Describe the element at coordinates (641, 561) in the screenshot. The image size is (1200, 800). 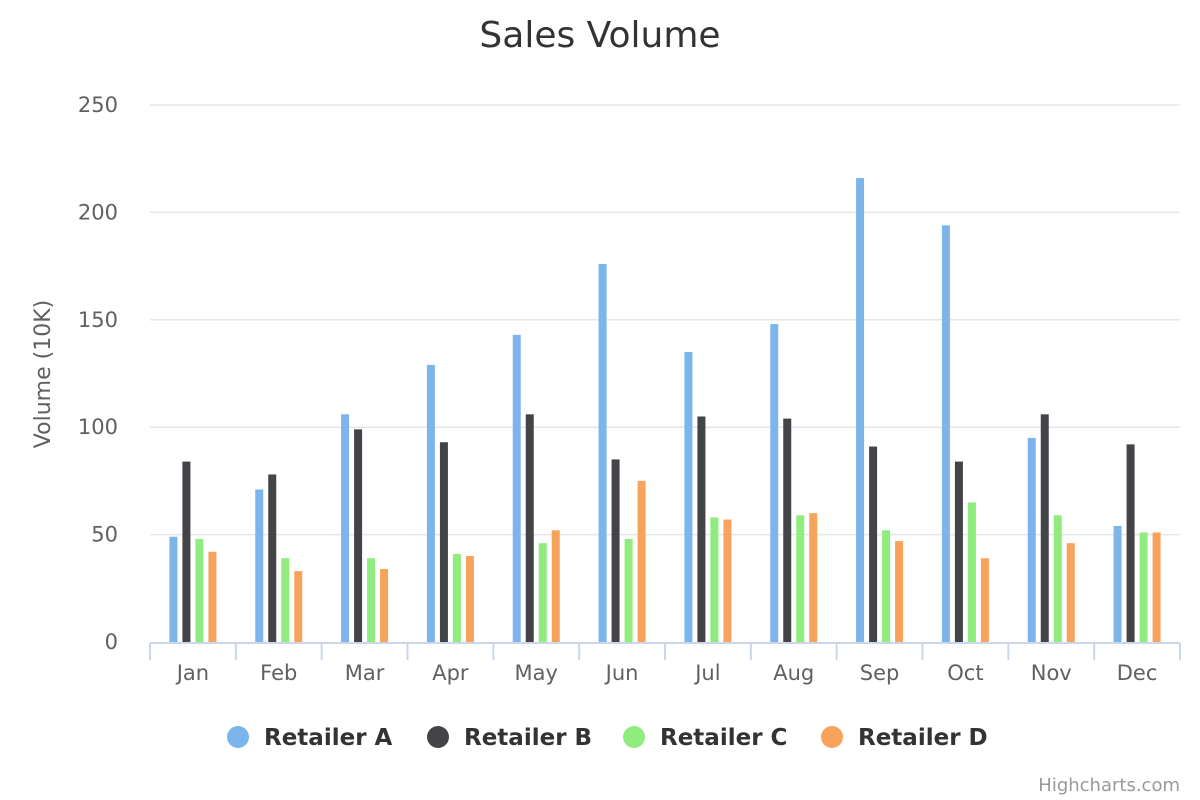
I see `bar-retailer-d-jun` at that location.